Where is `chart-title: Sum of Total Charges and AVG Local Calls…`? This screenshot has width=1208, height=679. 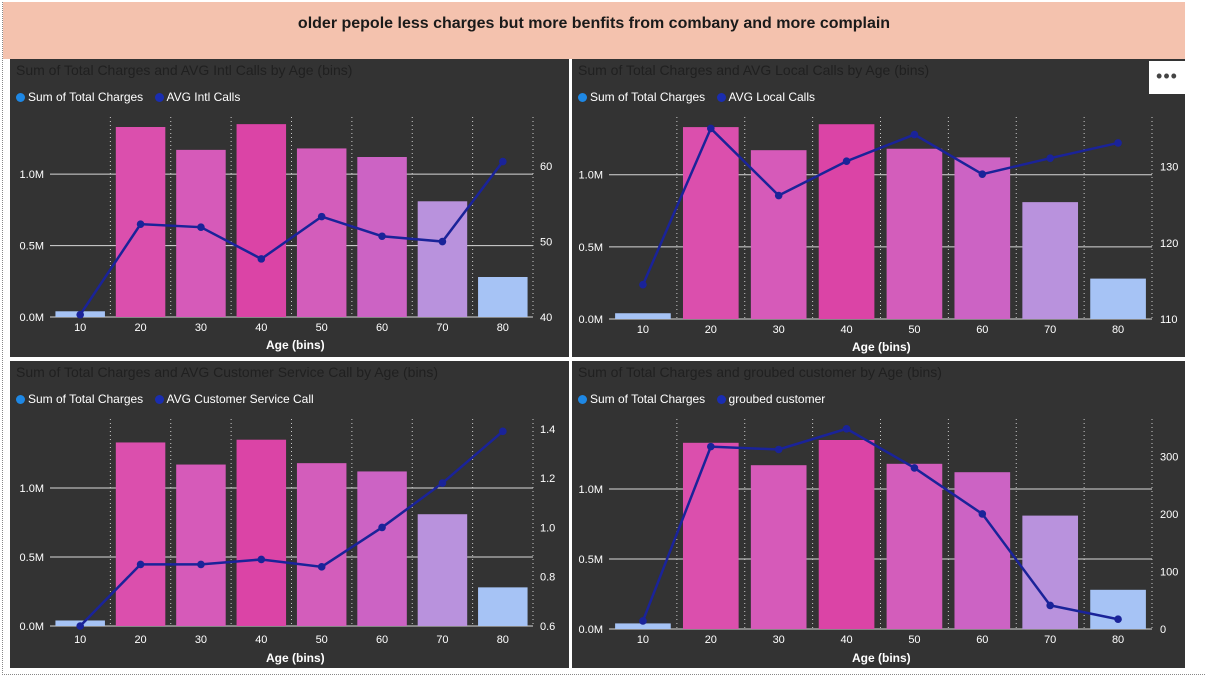
chart-title: Sum of Total Charges and AVG Local Calls… is located at coordinates (754, 70).